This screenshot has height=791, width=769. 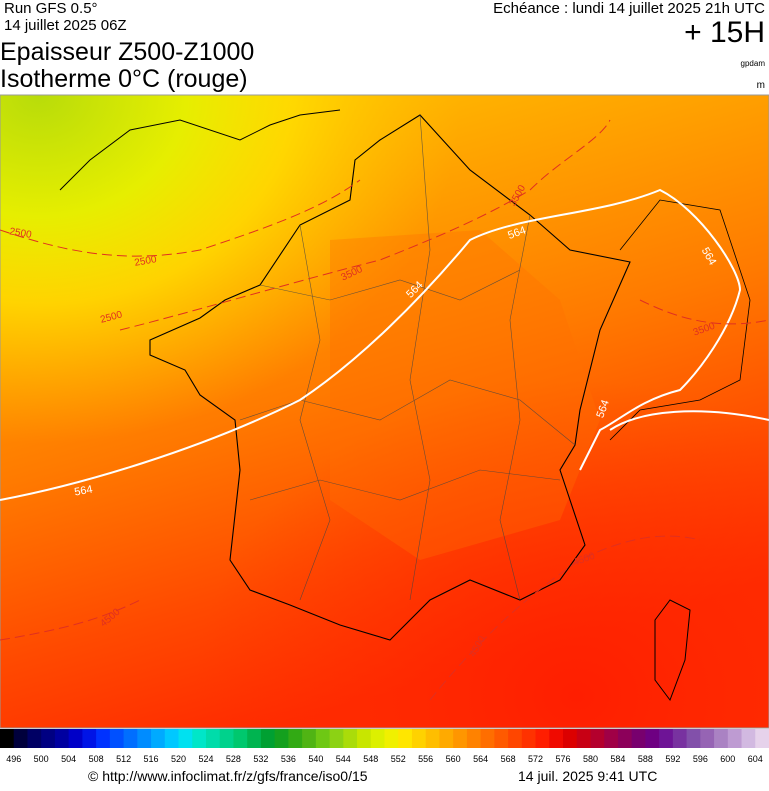 I want to click on colorbar-label: 504, so click(x=68, y=759).